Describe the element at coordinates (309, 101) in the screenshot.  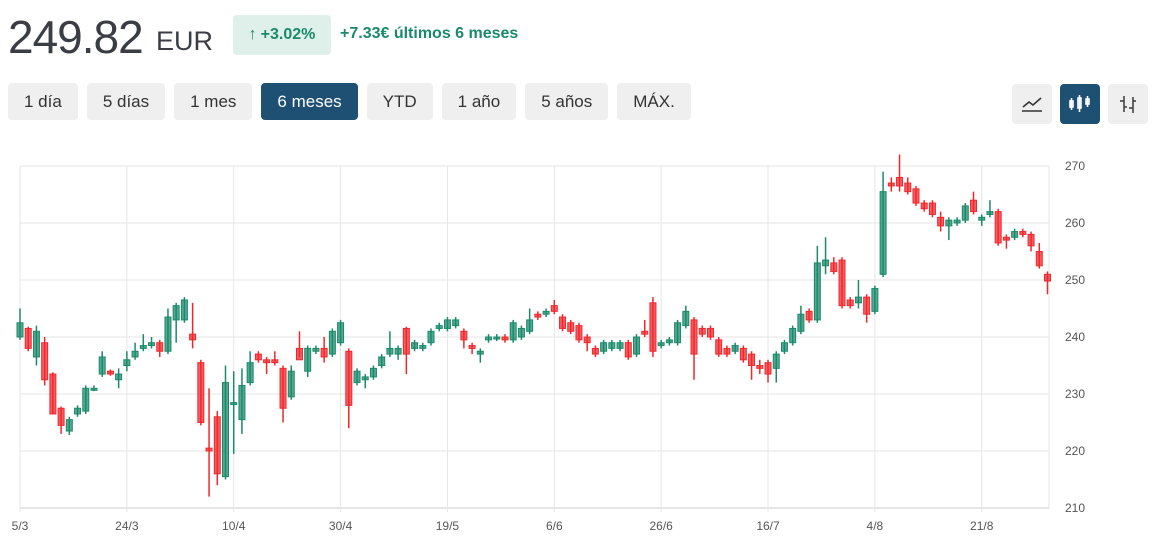
I see `range-6-months-button: 6 meses` at that location.